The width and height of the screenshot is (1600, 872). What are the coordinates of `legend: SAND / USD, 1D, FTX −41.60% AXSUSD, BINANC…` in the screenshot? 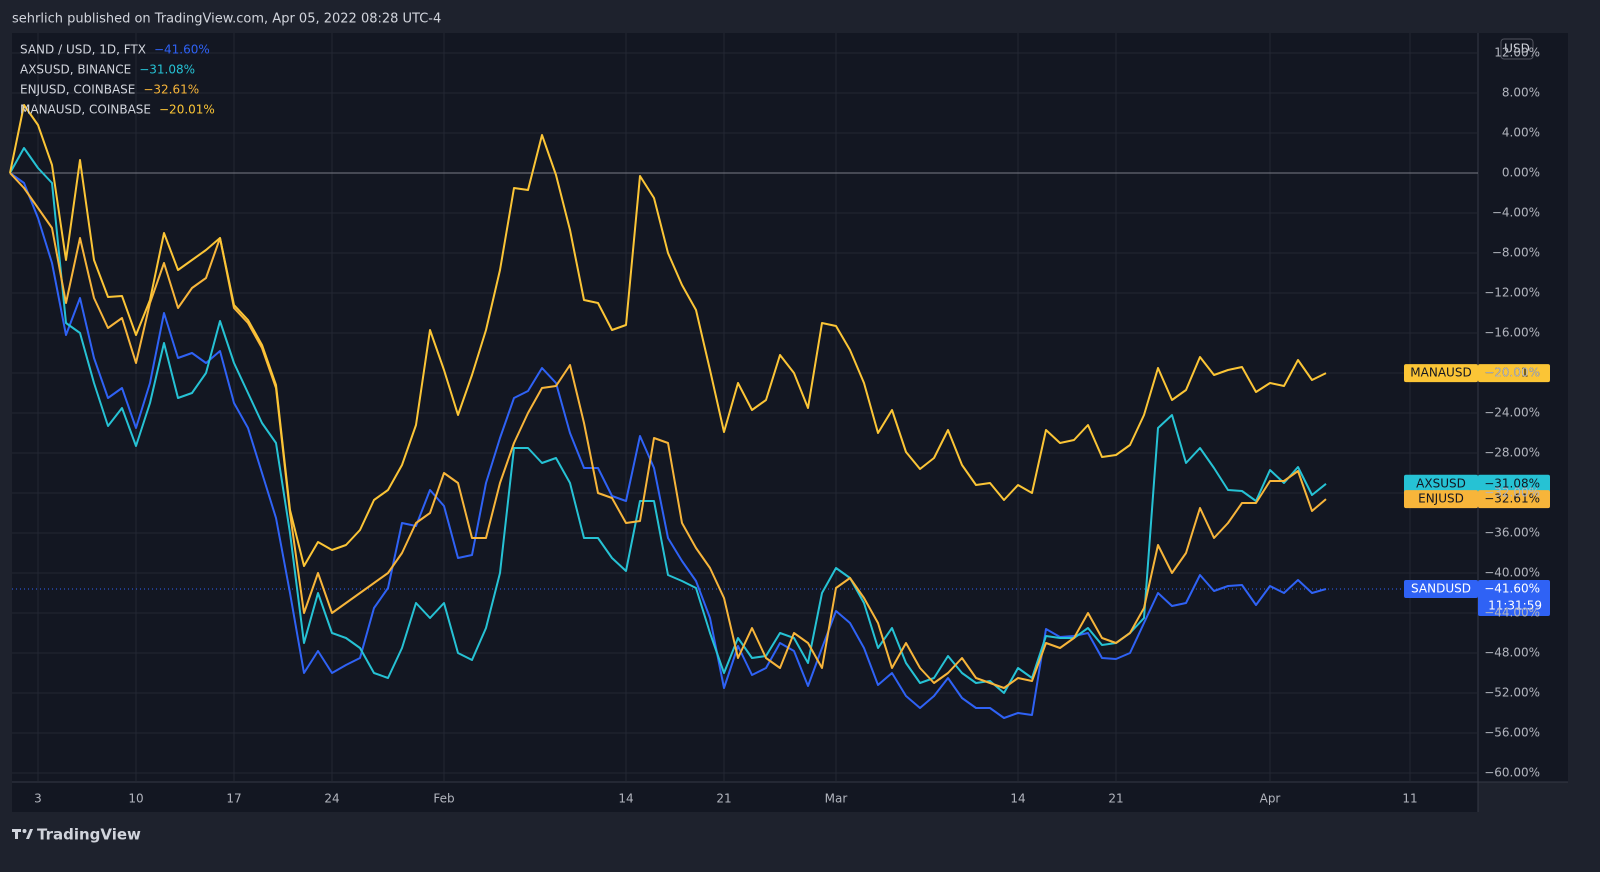 It's located at (117, 80).